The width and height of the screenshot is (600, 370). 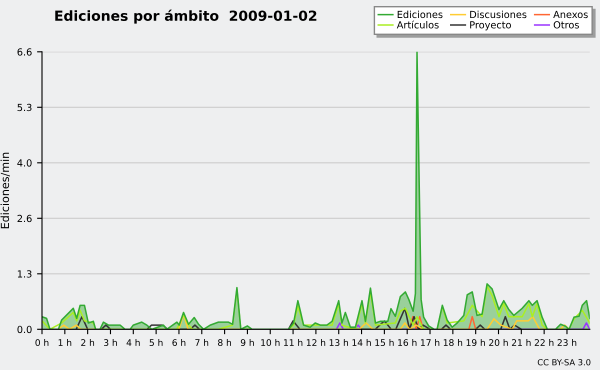 I want to click on x-tick-label: 20 h, so click(x=498, y=342).